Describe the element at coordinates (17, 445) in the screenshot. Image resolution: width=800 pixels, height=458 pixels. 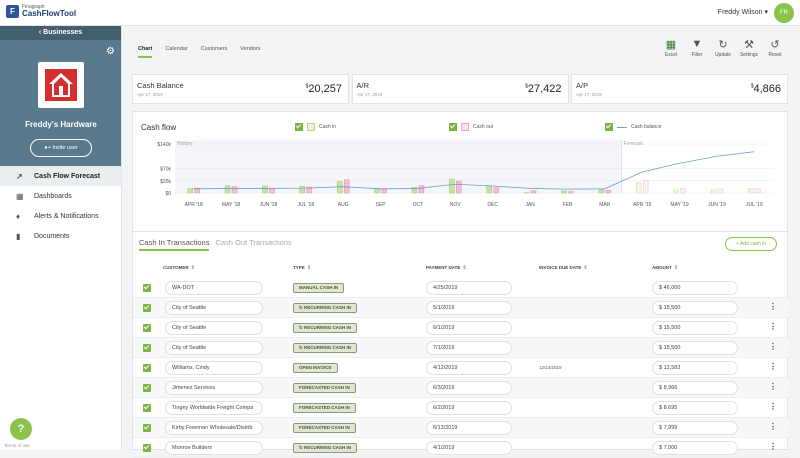
I see `terms-link: Terms of use` at that location.